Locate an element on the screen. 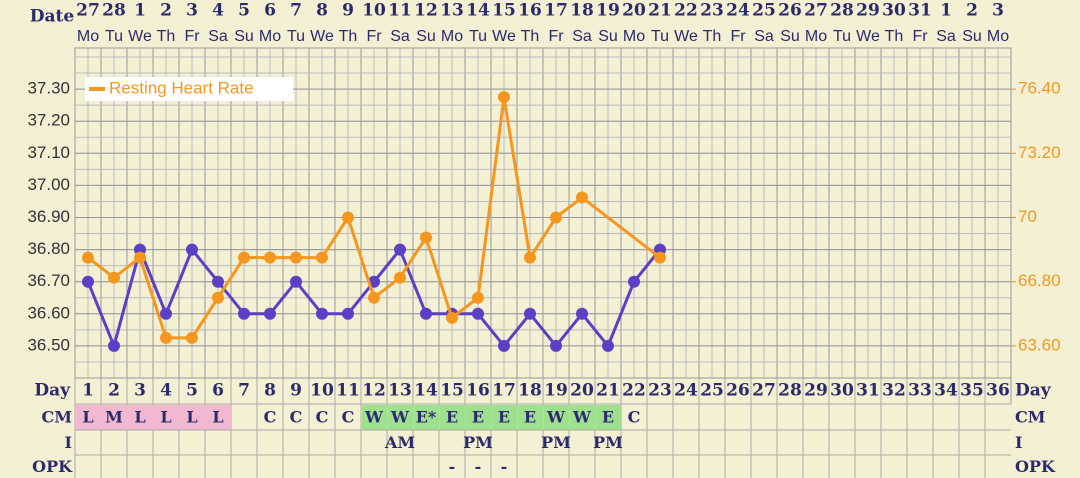 This screenshot has width=1080, height=478. day-number: 29 is located at coordinates (816, 391).